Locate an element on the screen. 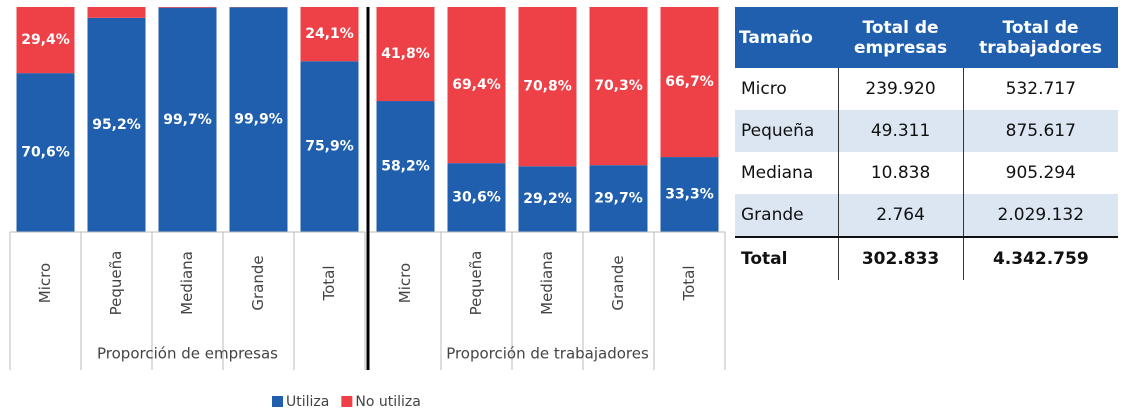  data-label: 75,9% is located at coordinates (329, 147).